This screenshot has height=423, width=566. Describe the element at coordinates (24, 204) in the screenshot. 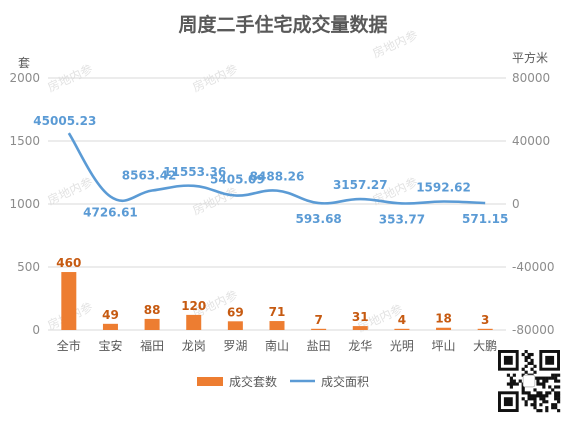

I see `left-tick-label: 1000` at that location.